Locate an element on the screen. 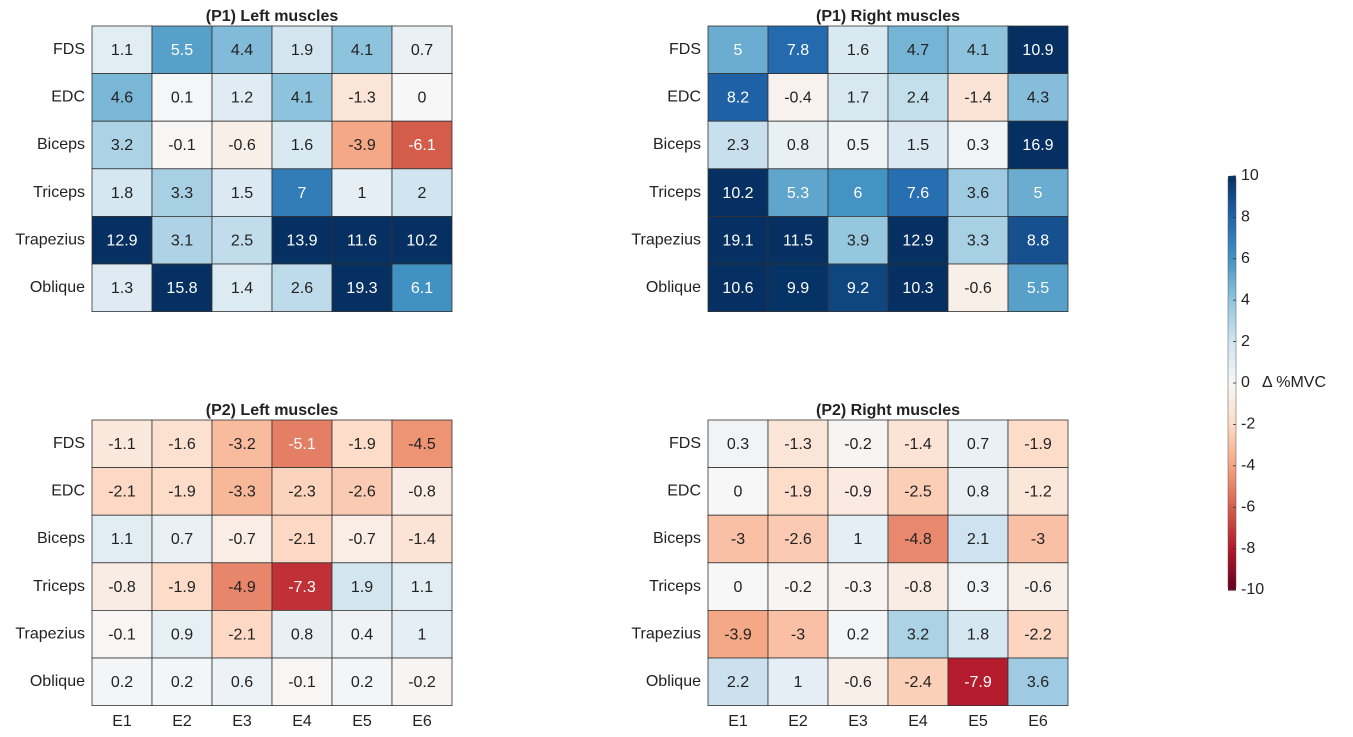  cell-label: 12.9 is located at coordinates (917, 240).